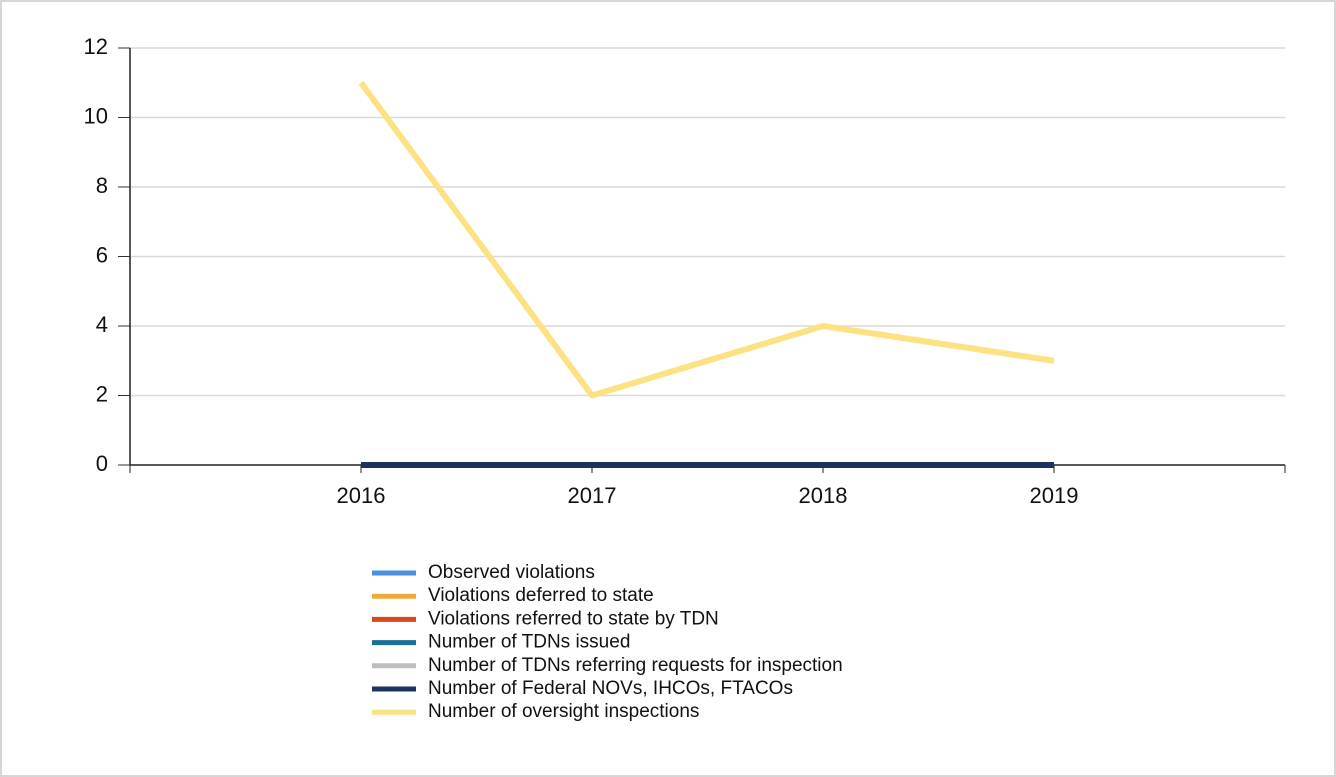 The image size is (1336, 777). What do you see at coordinates (102, 393) in the screenshot?
I see `y-tick-label: 2` at bounding box center [102, 393].